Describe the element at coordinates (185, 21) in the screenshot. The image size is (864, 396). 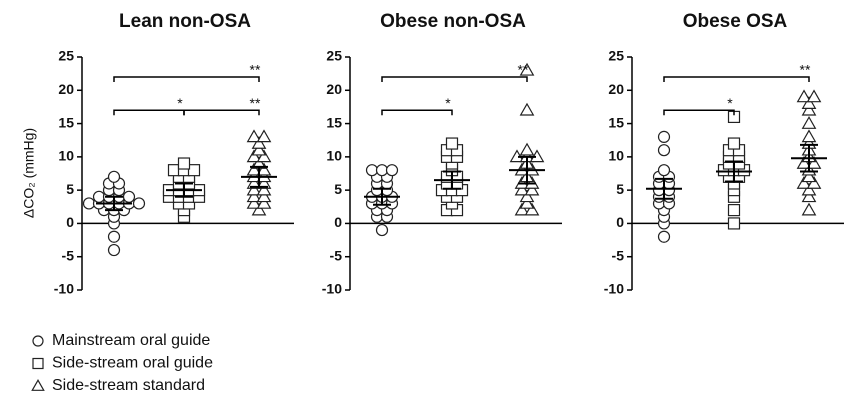
I see `chart-title: Lean non-OSA` at that location.